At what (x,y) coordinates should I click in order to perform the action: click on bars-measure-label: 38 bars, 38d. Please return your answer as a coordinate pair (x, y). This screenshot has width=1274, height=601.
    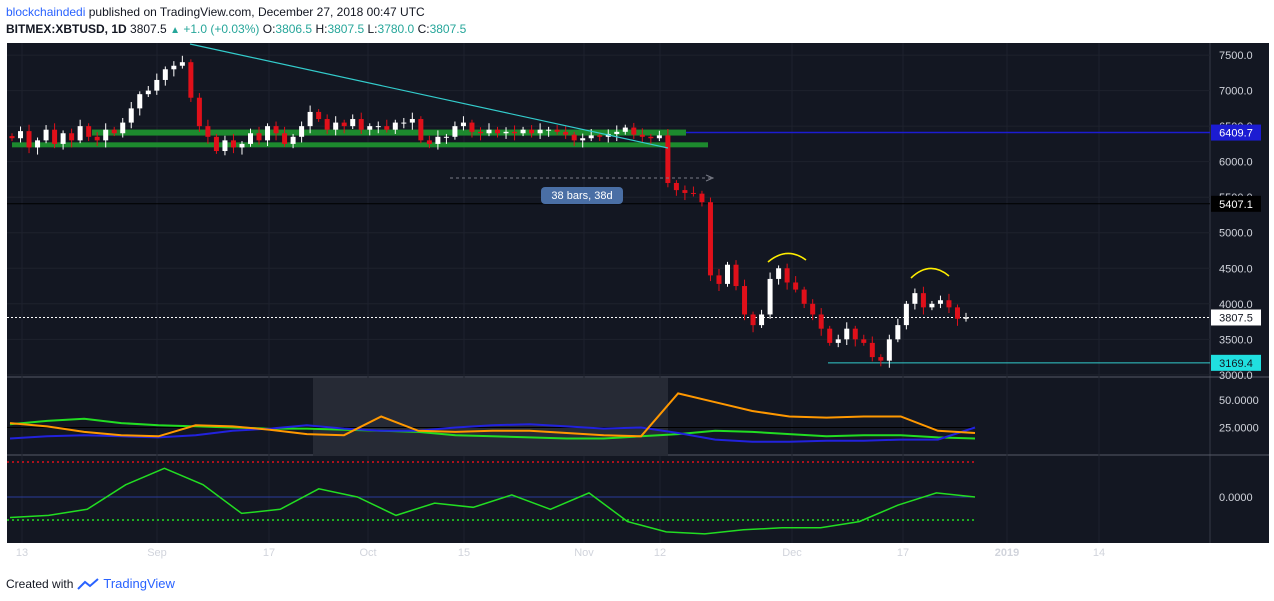
    Looking at the image, I should click on (582, 195).